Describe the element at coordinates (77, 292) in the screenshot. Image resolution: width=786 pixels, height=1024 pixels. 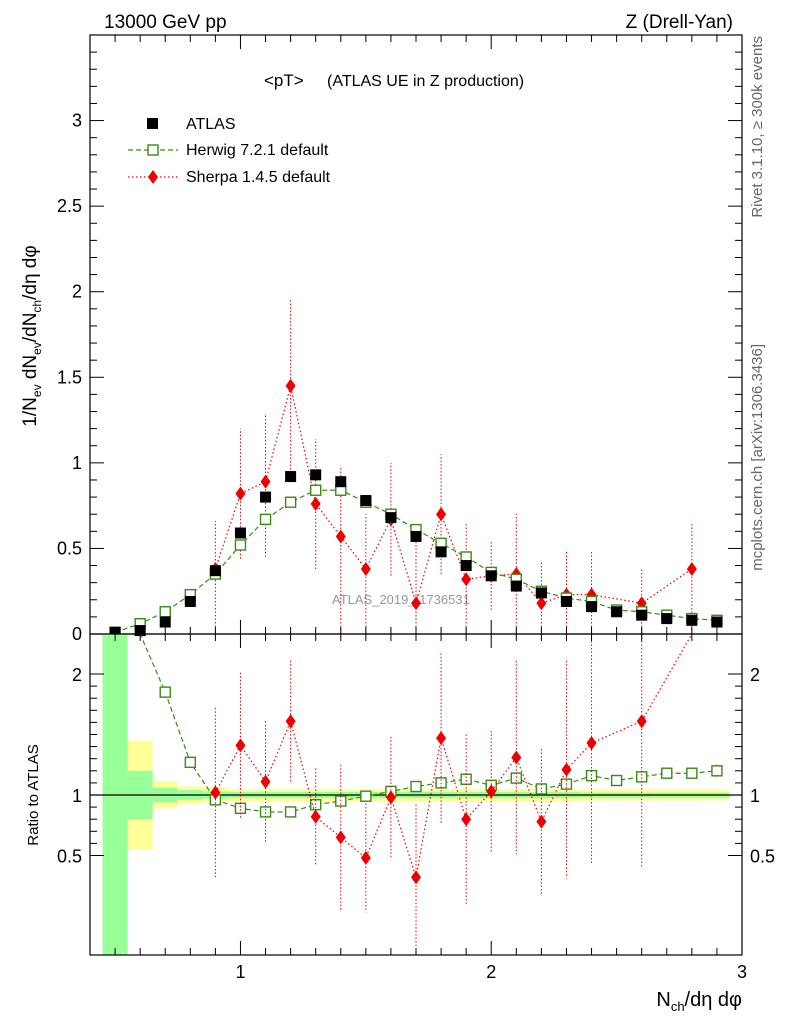
I see `main-y-tick-label: 2` at that location.